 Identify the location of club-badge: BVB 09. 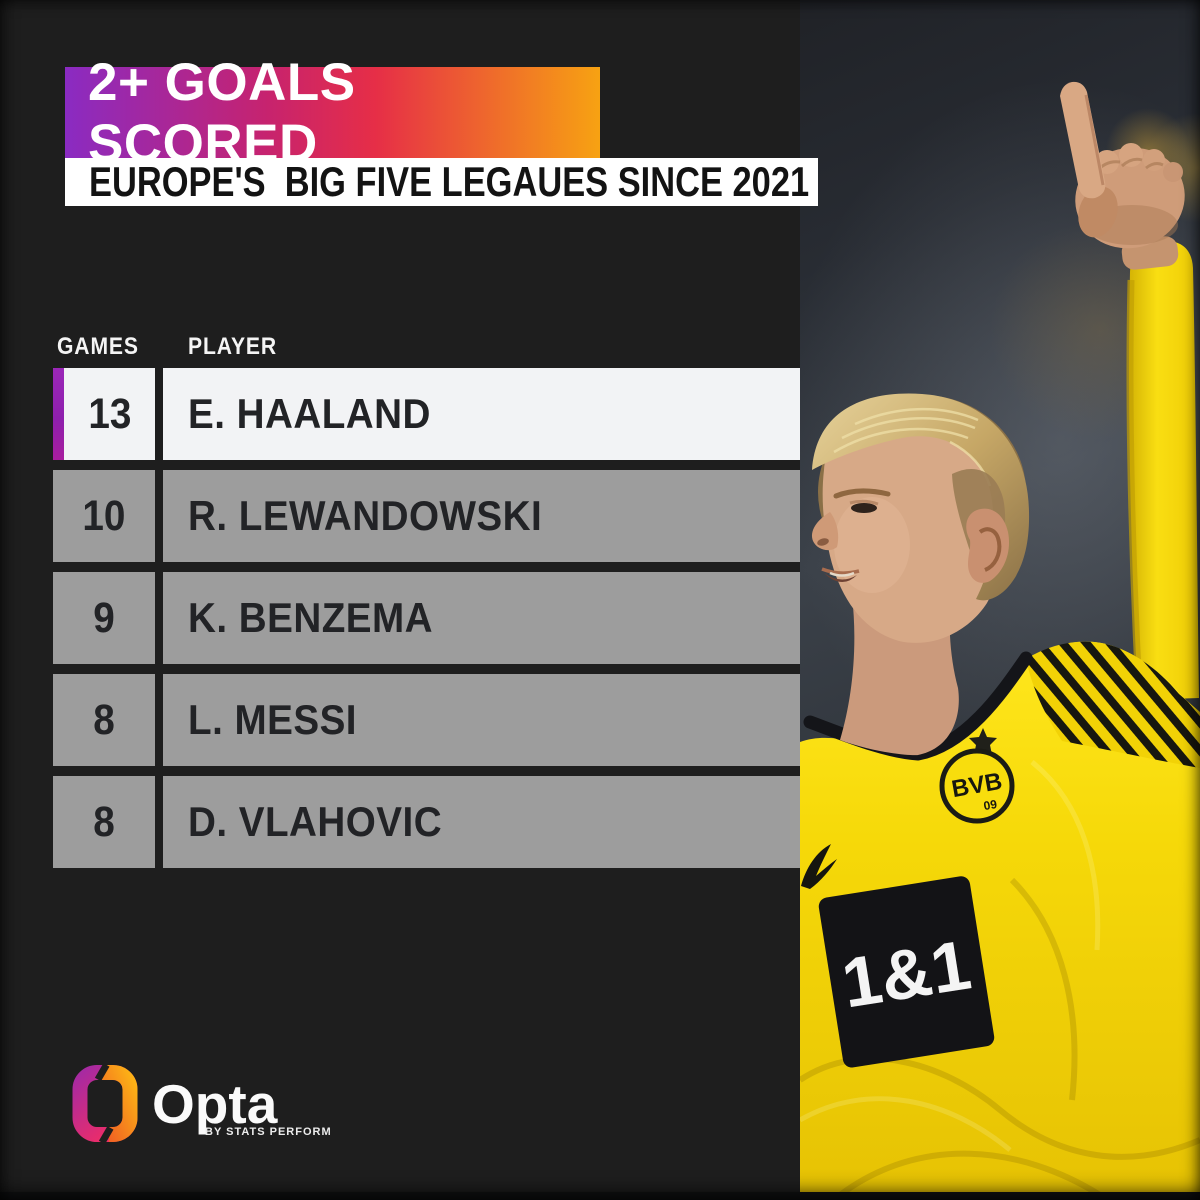
(977, 776).